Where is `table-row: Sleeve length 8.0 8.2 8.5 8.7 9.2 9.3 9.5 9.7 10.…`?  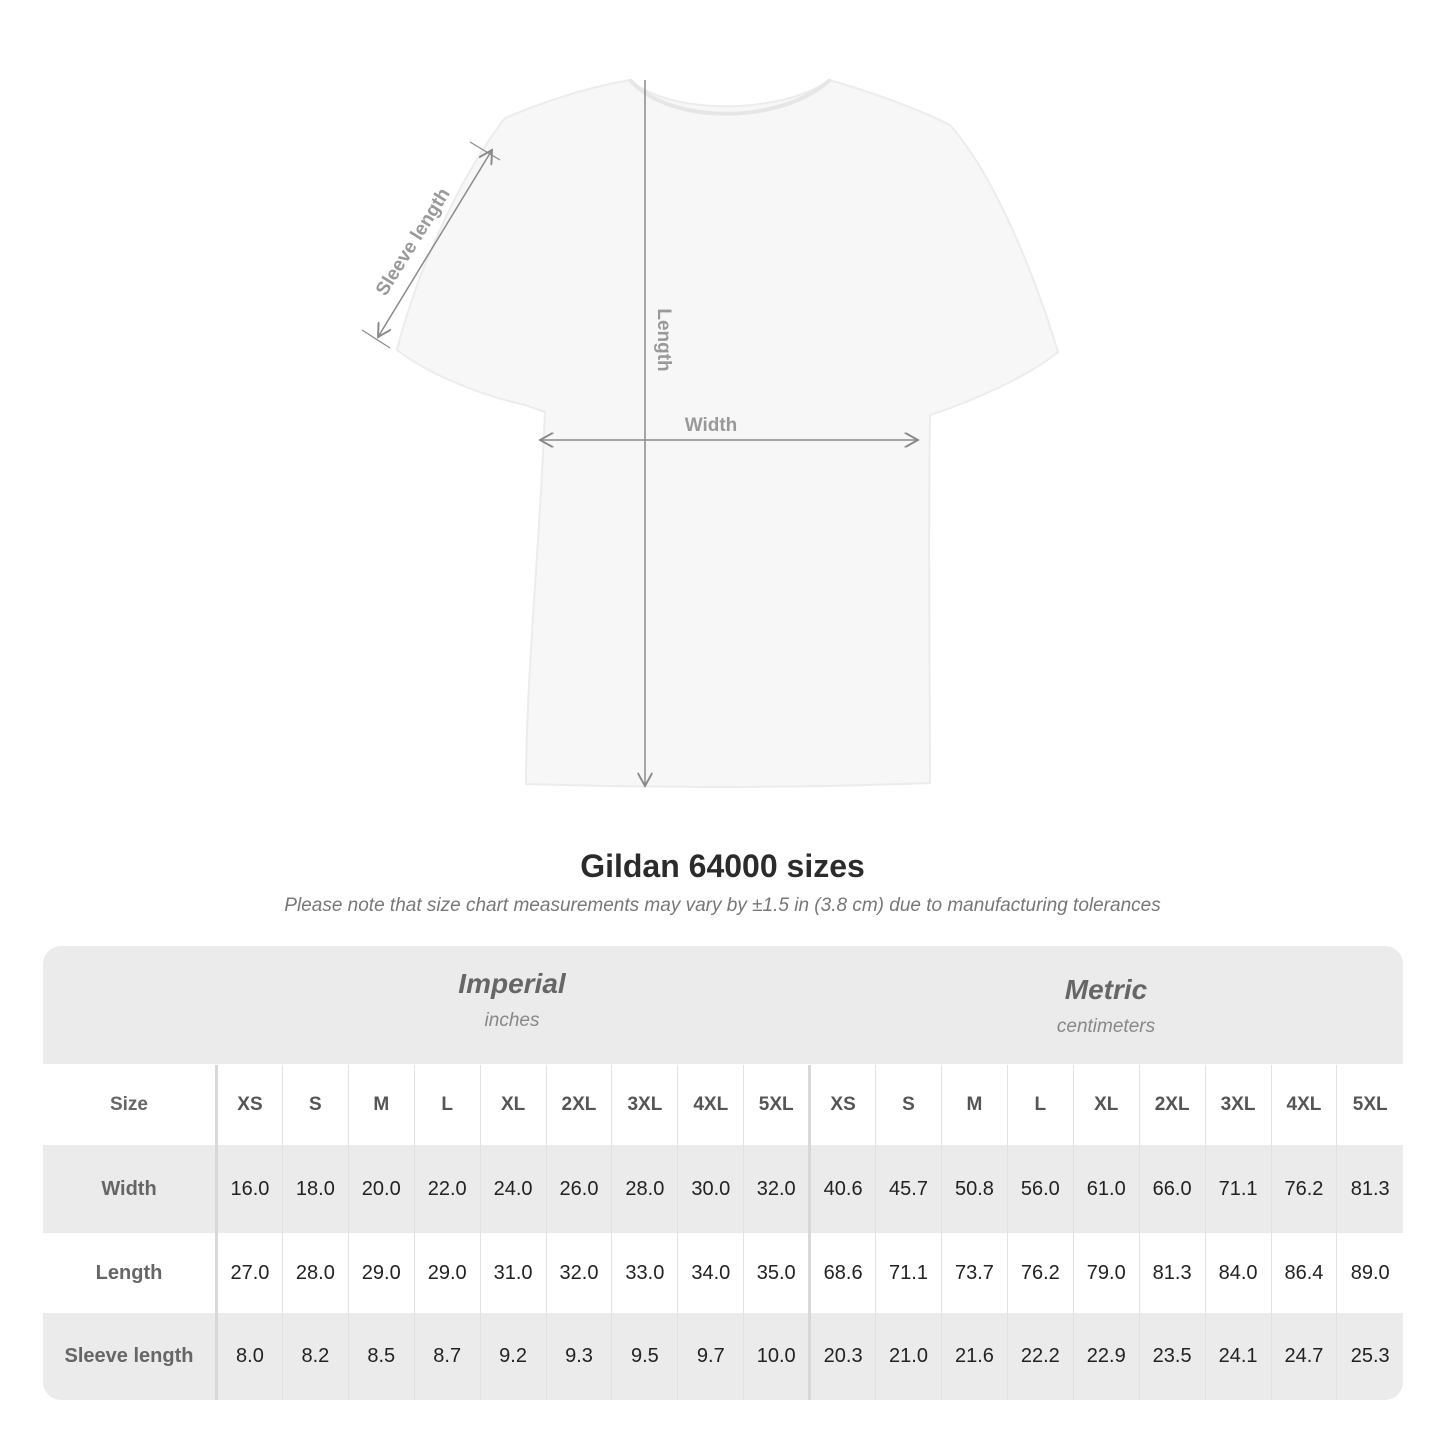
table-row: Sleeve length 8.0 8.2 8.5 8.7 9.2 9.3 9.5 9.7 10.… is located at coordinates (723, 1356).